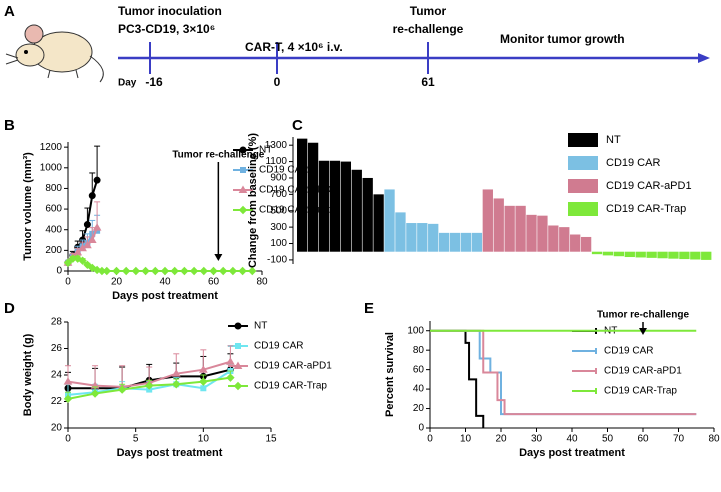 This screenshot has width=721, height=492. Describe the element at coordinates (53, 188) in the screenshot. I see `y-tick-label: 800` at that location.